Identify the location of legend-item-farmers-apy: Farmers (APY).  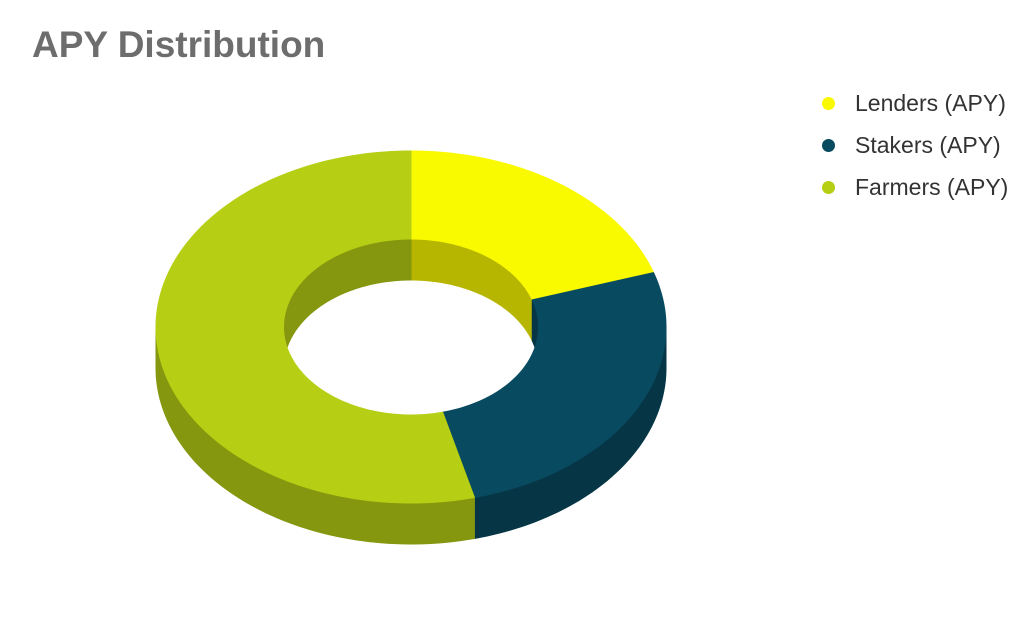
(915, 187).